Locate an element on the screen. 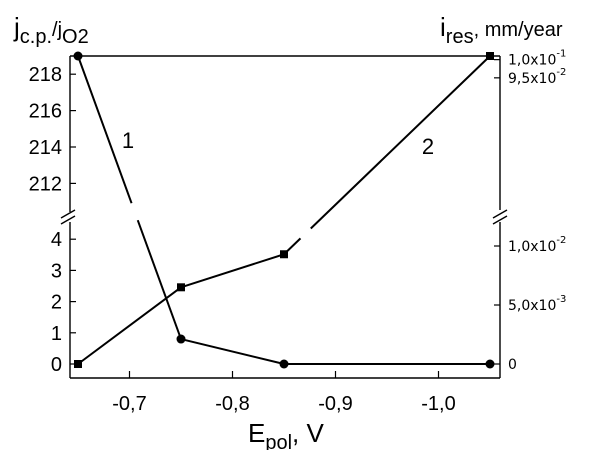 The width and height of the screenshot is (590, 450). left-tick-label: 216 is located at coordinates (45, 112).